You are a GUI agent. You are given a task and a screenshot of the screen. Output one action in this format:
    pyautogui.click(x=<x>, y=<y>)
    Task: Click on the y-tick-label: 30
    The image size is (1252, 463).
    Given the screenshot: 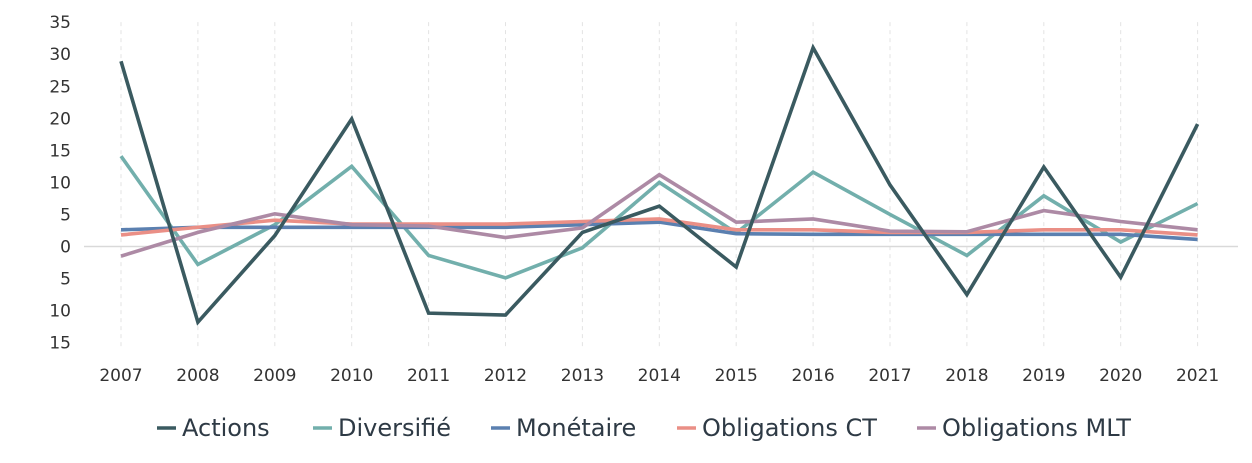 What is the action you would take?
    pyautogui.click(x=60, y=55)
    